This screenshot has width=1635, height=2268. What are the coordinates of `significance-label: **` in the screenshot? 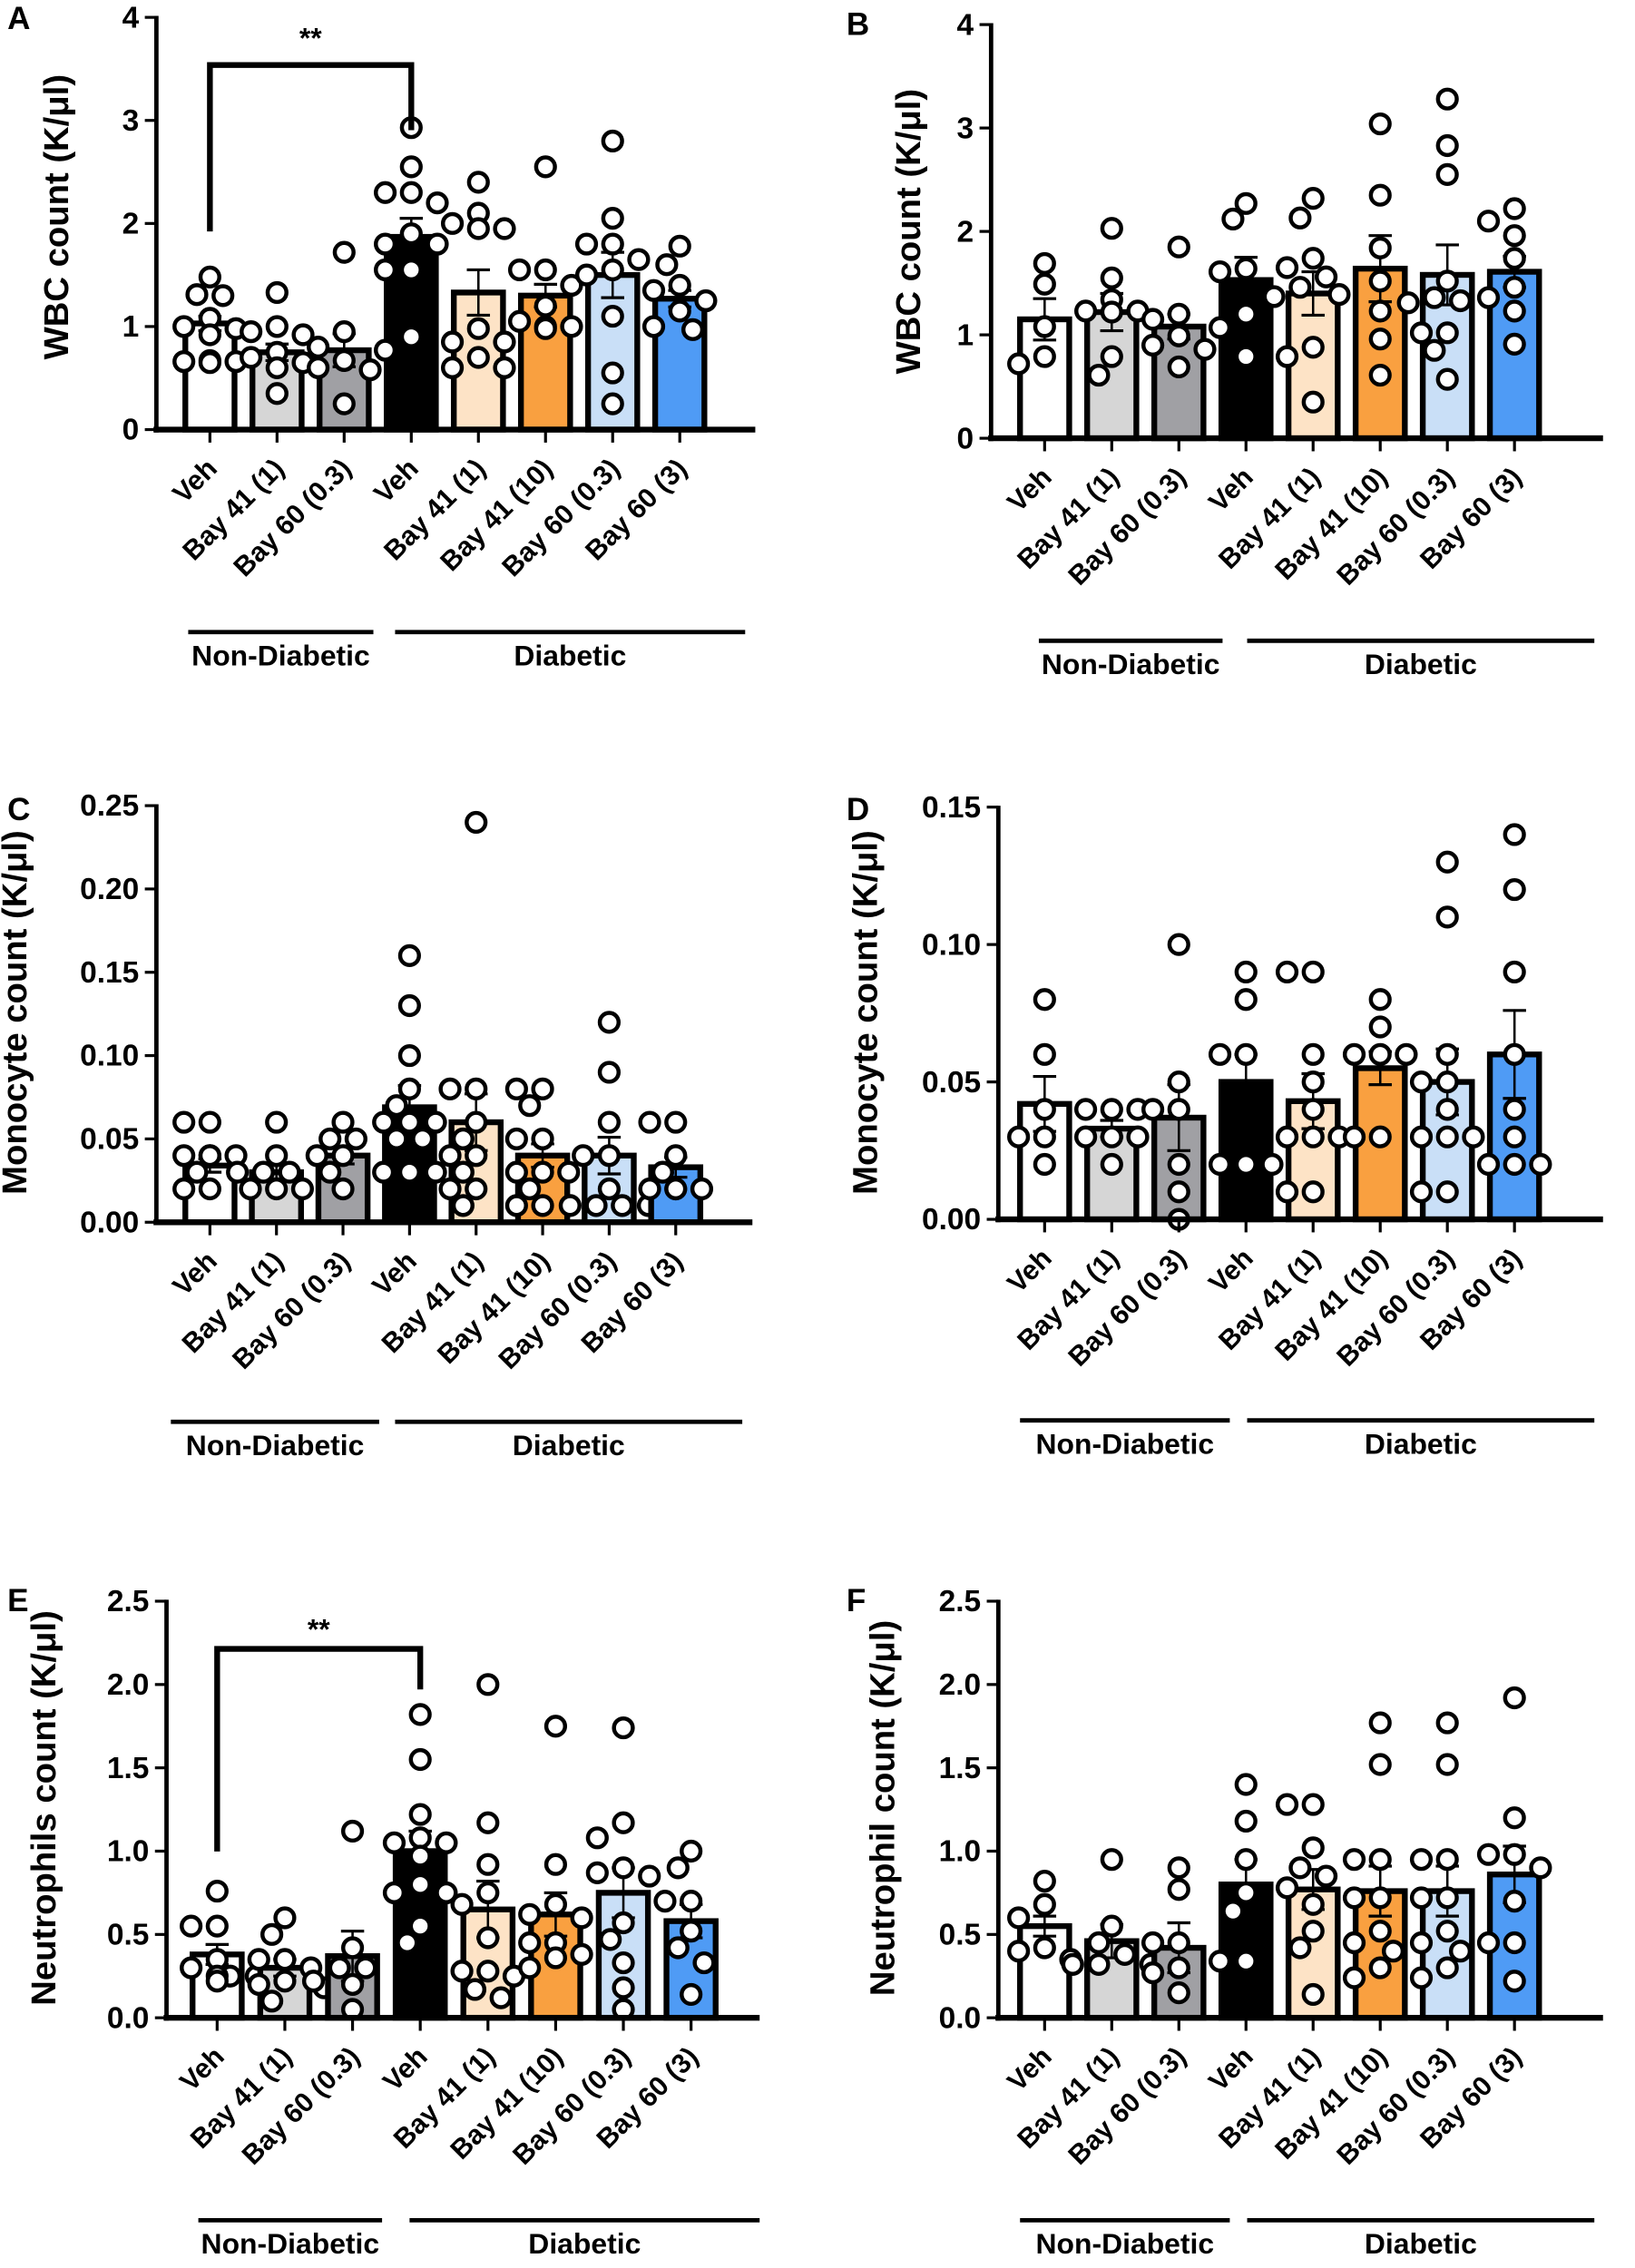 It's located at (310, 38).